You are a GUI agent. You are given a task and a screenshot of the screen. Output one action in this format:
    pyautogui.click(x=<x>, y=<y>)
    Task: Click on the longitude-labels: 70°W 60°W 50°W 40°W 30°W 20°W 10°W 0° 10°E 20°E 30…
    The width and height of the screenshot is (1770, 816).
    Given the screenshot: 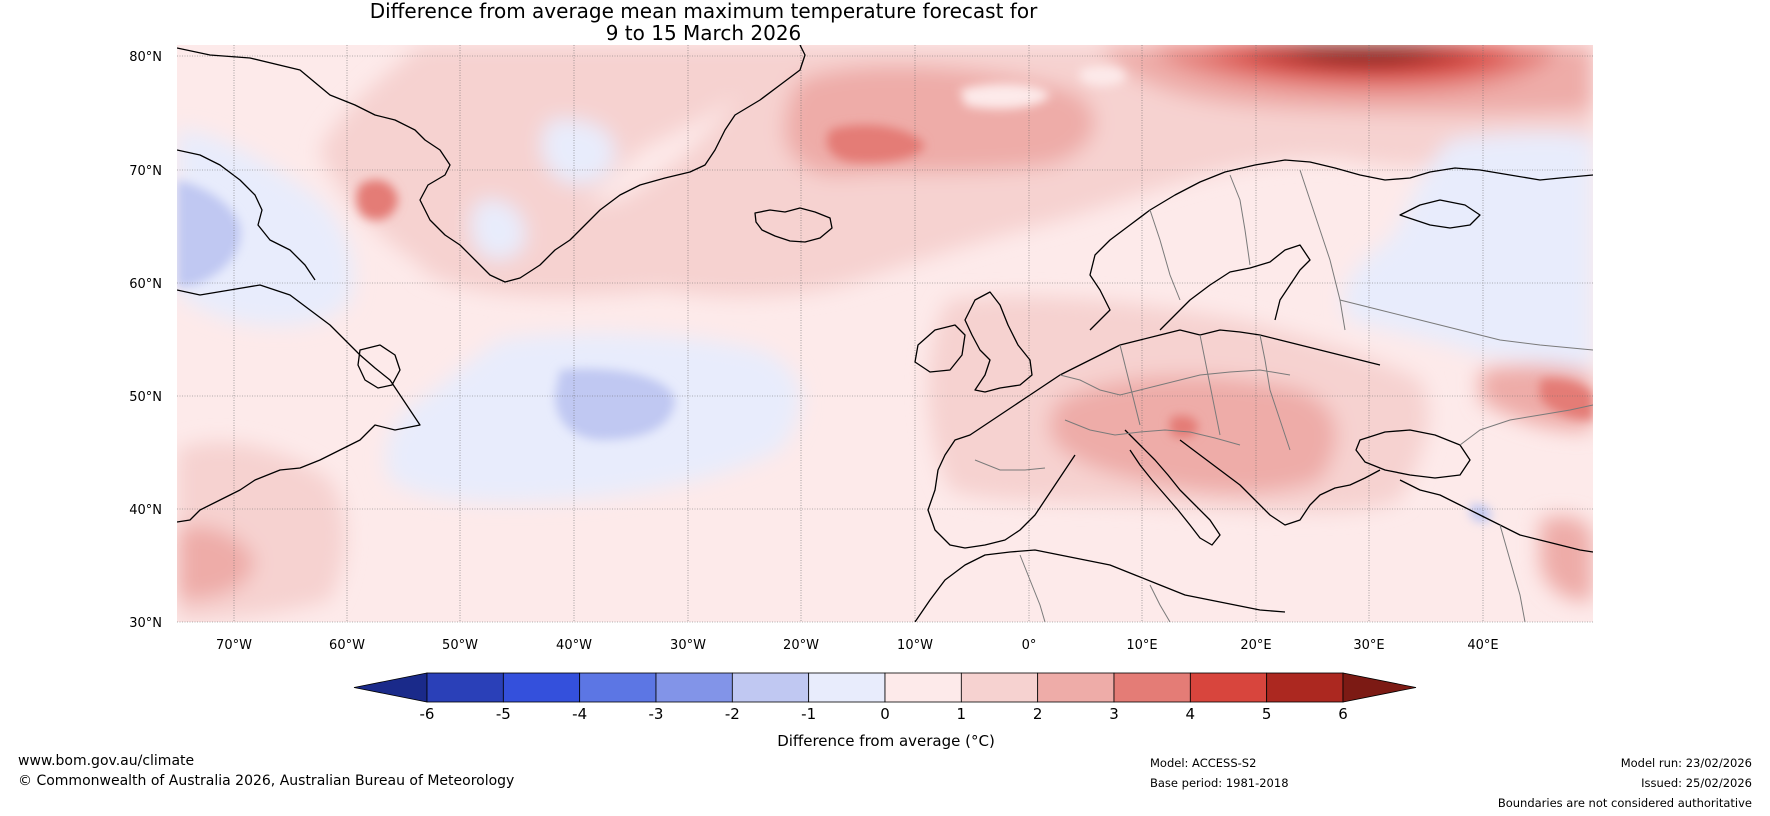 What is the action you would take?
    pyautogui.click(x=857, y=645)
    